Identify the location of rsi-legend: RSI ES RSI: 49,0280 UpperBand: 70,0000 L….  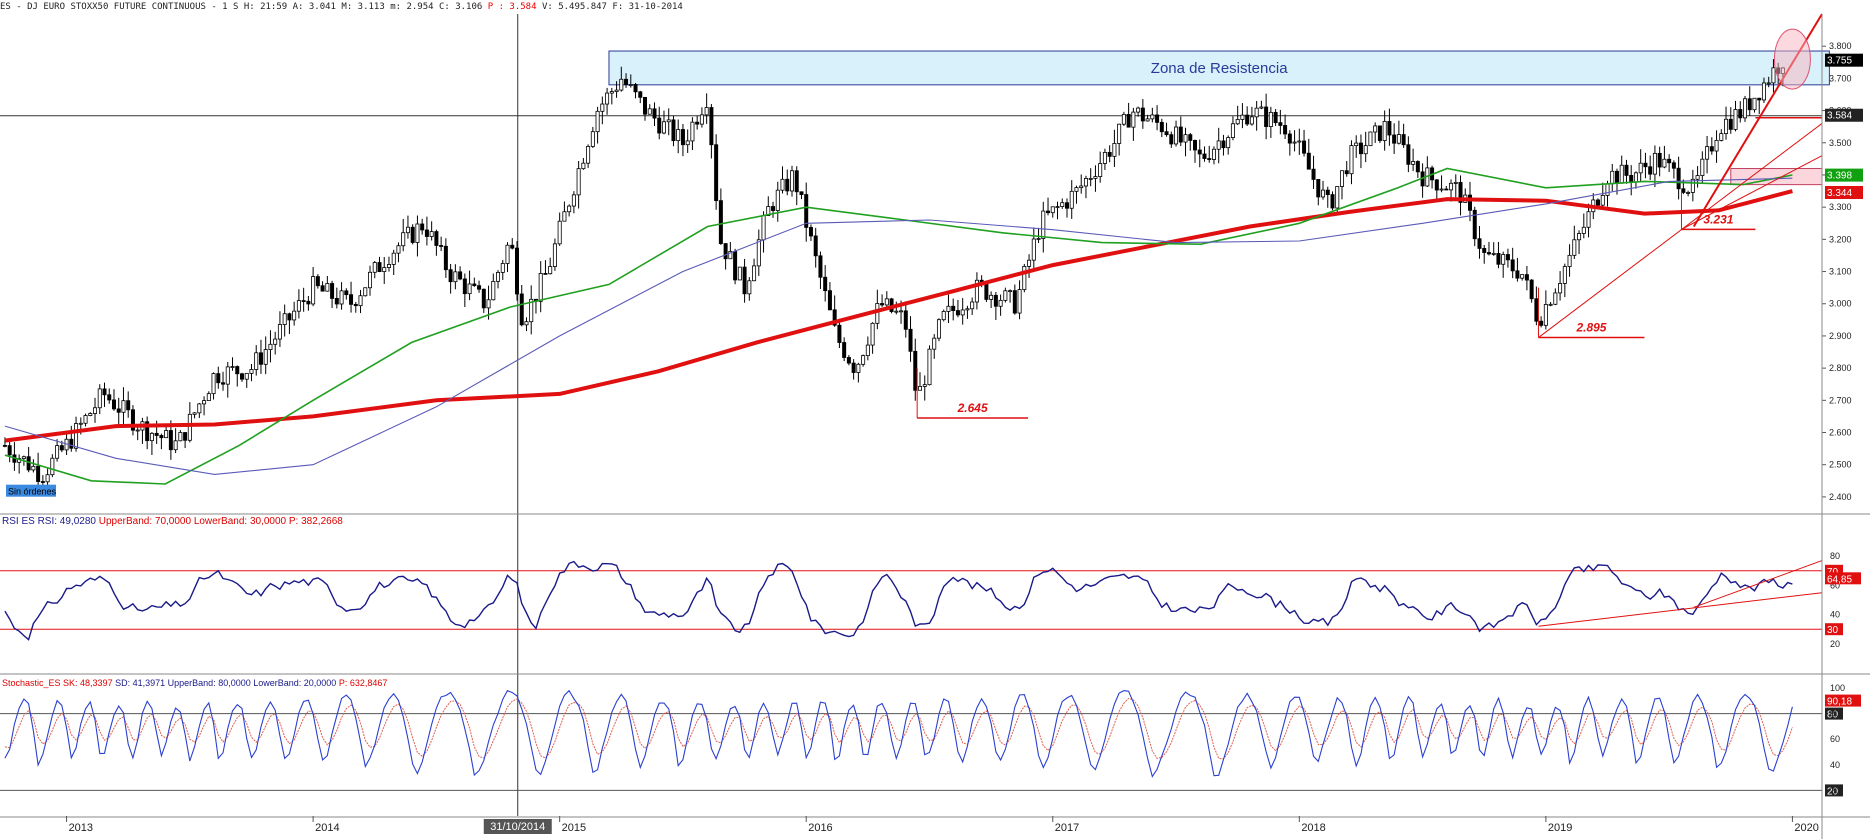
(172, 521).